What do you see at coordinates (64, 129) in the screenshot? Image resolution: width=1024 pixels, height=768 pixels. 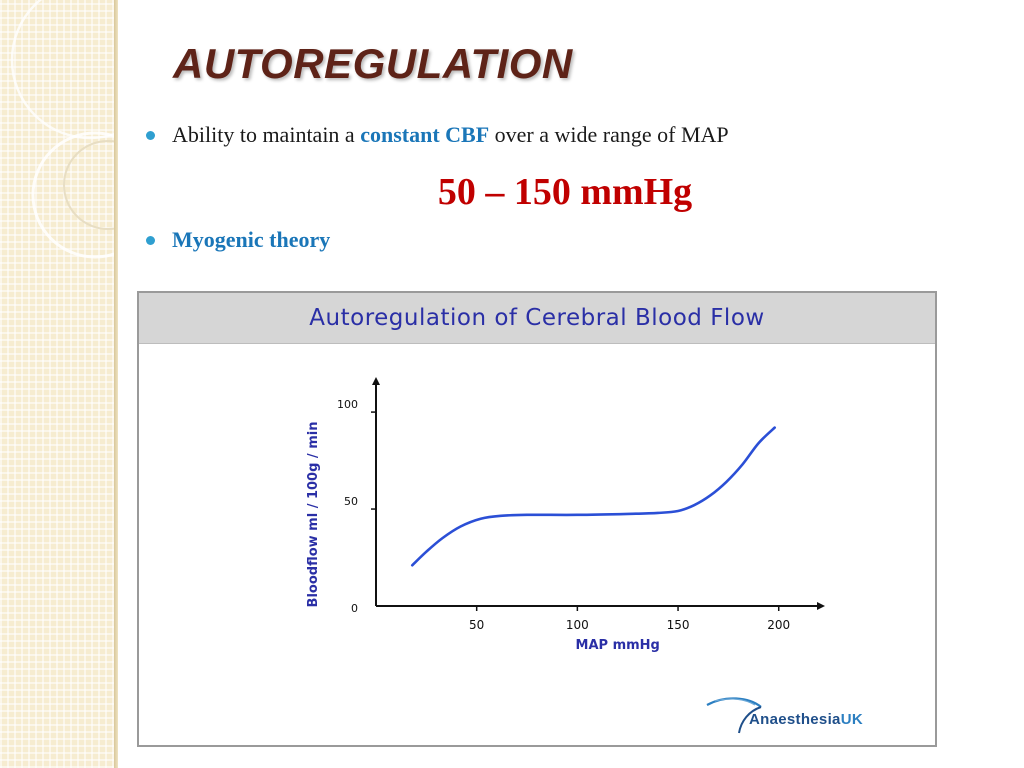 I see `decorative-rings` at bounding box center [64, 129].